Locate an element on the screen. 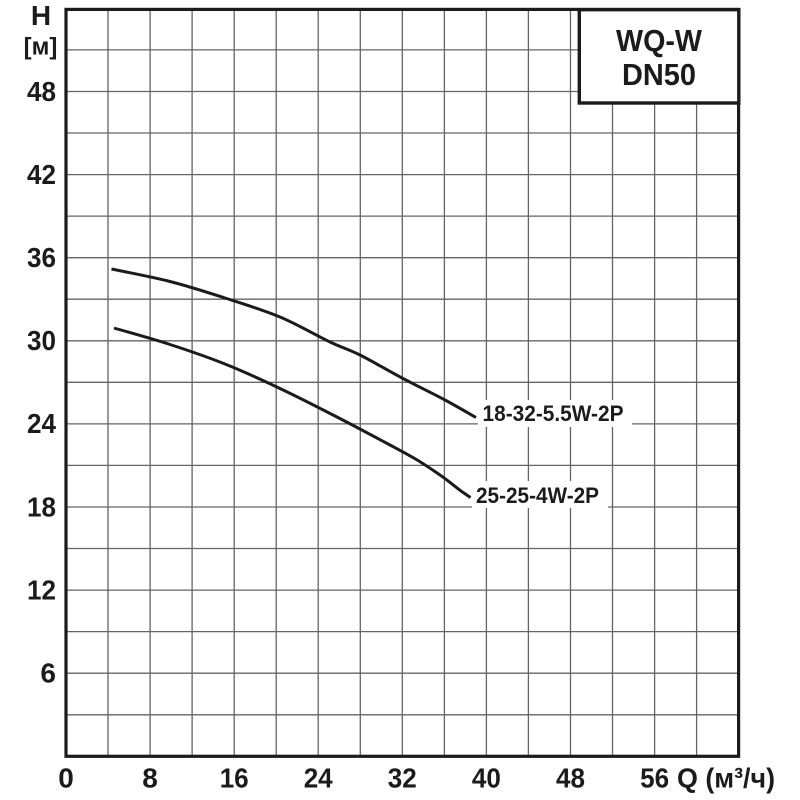  svg-text: DN50 is located at coordinates (659, 74).